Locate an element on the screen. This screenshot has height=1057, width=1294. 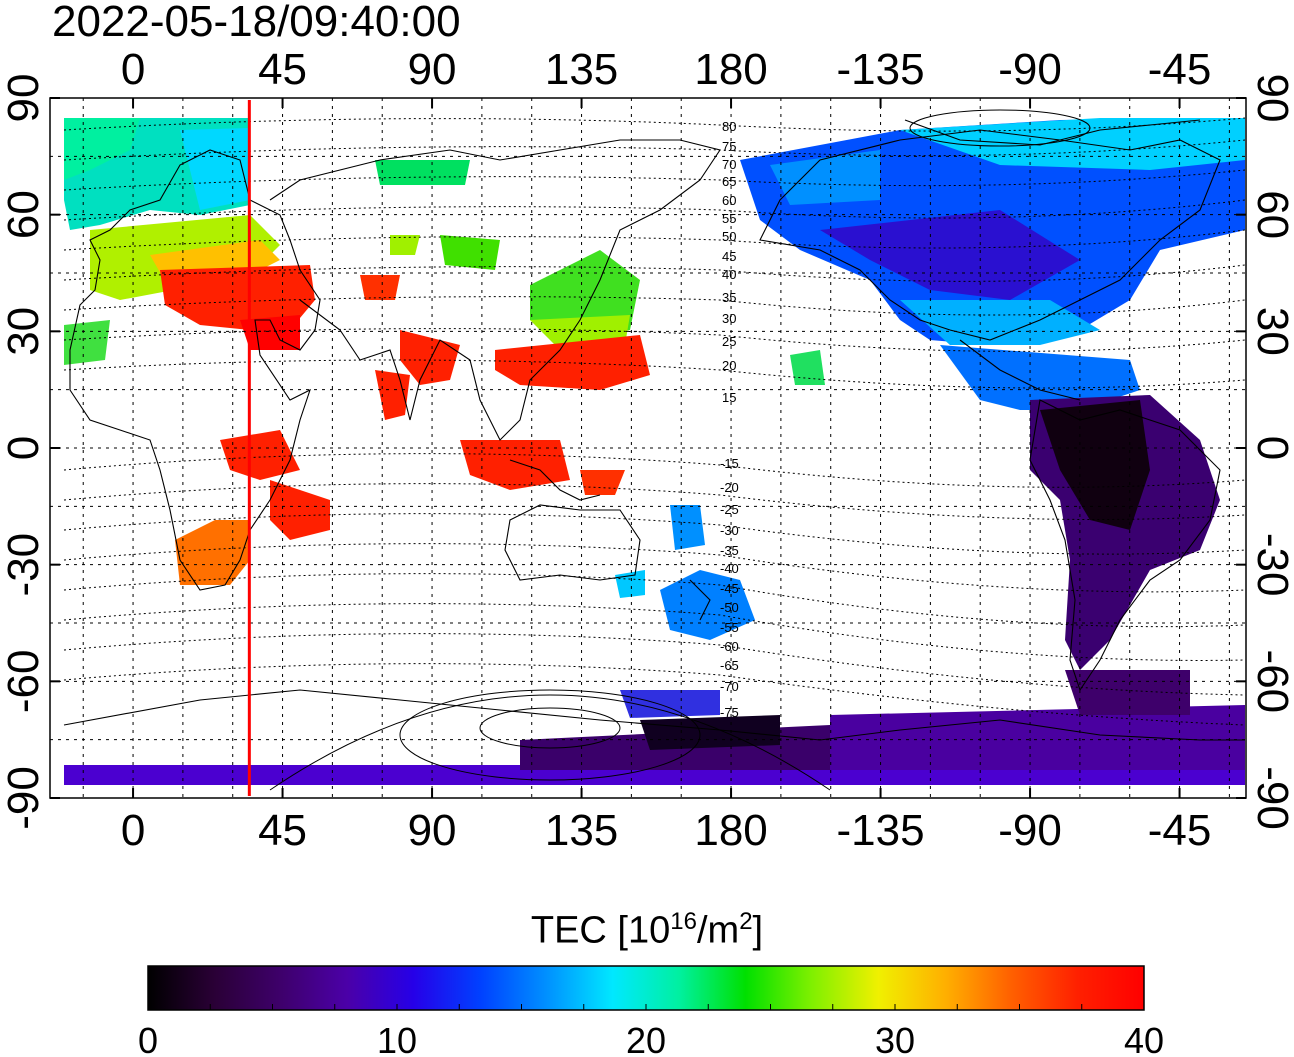
contour-label: -30 is located at coordinates (729, 530).